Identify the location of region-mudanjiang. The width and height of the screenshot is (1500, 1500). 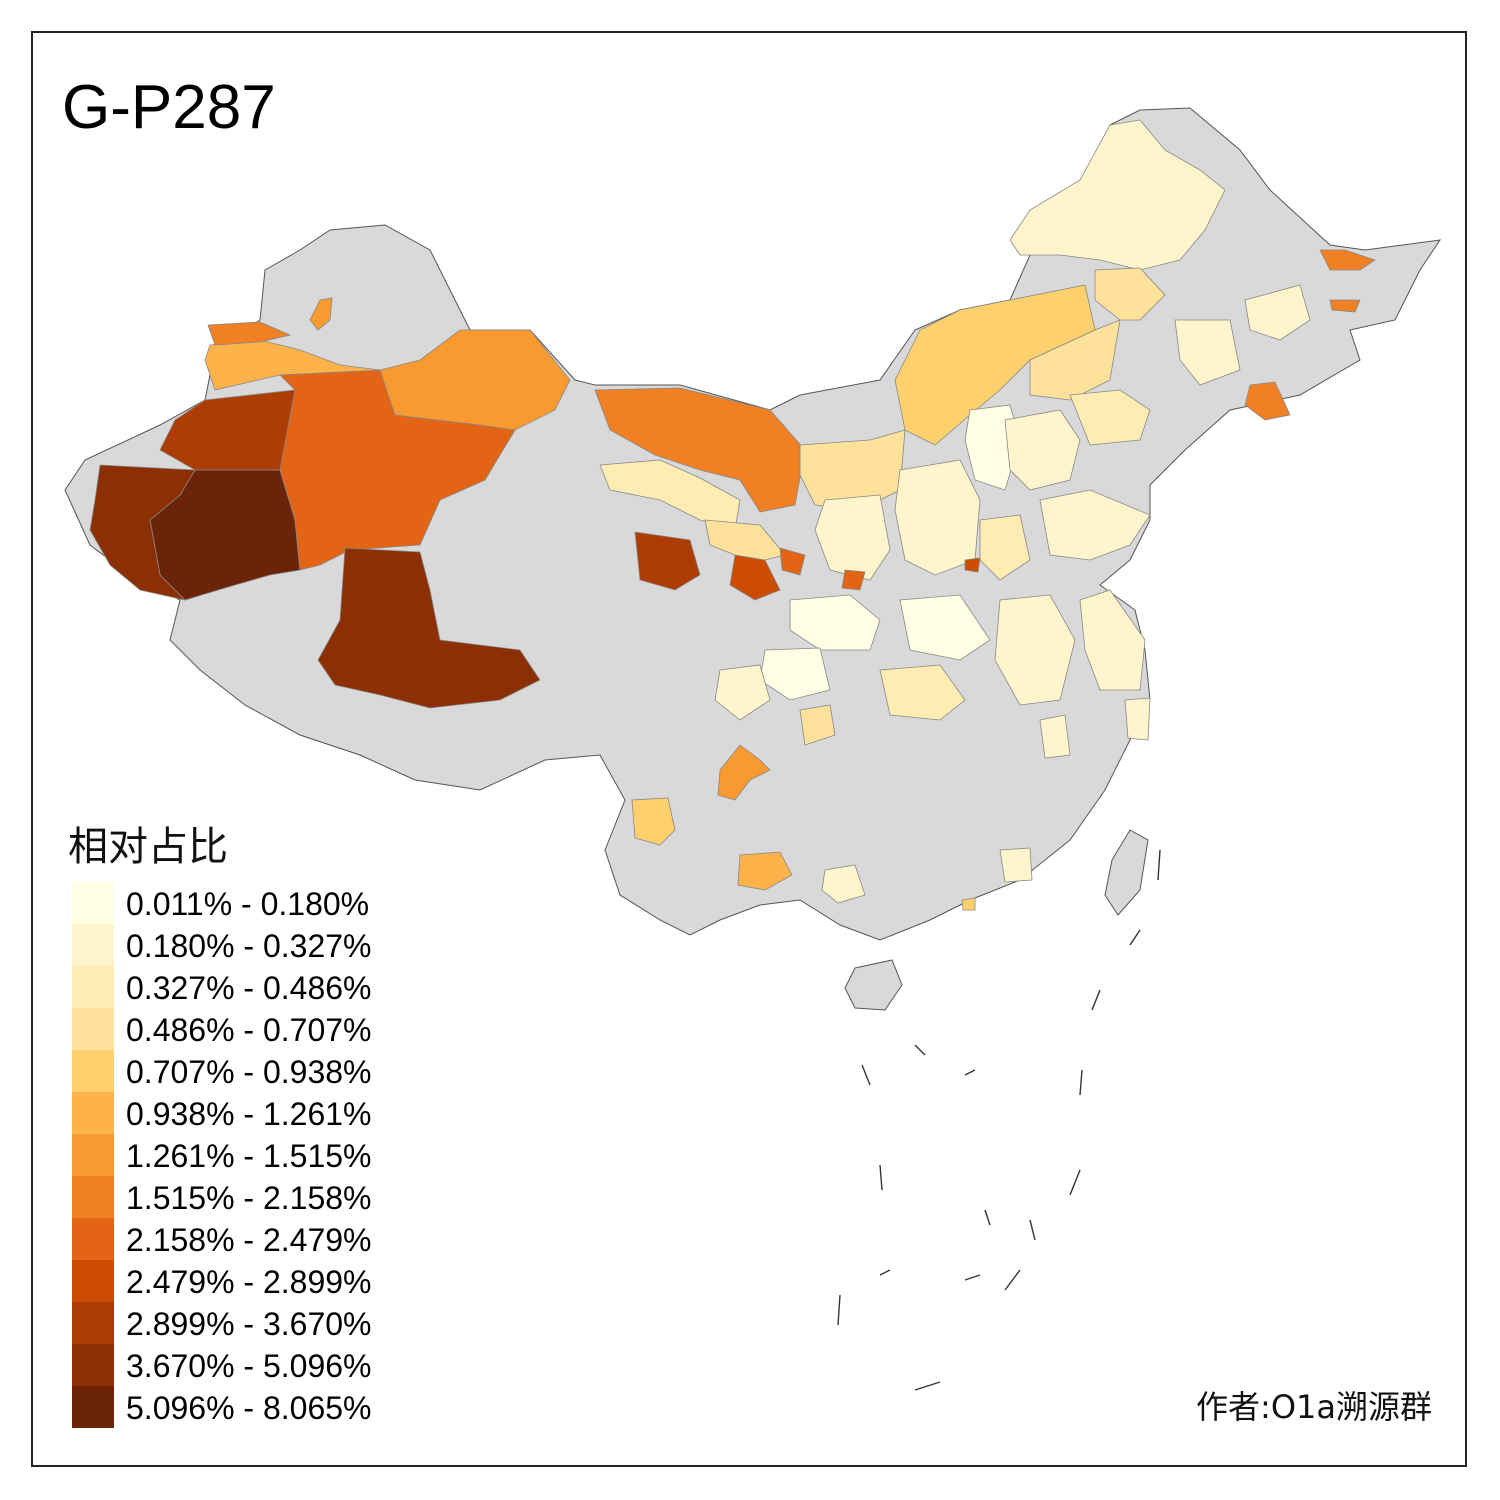
(1345, 306).